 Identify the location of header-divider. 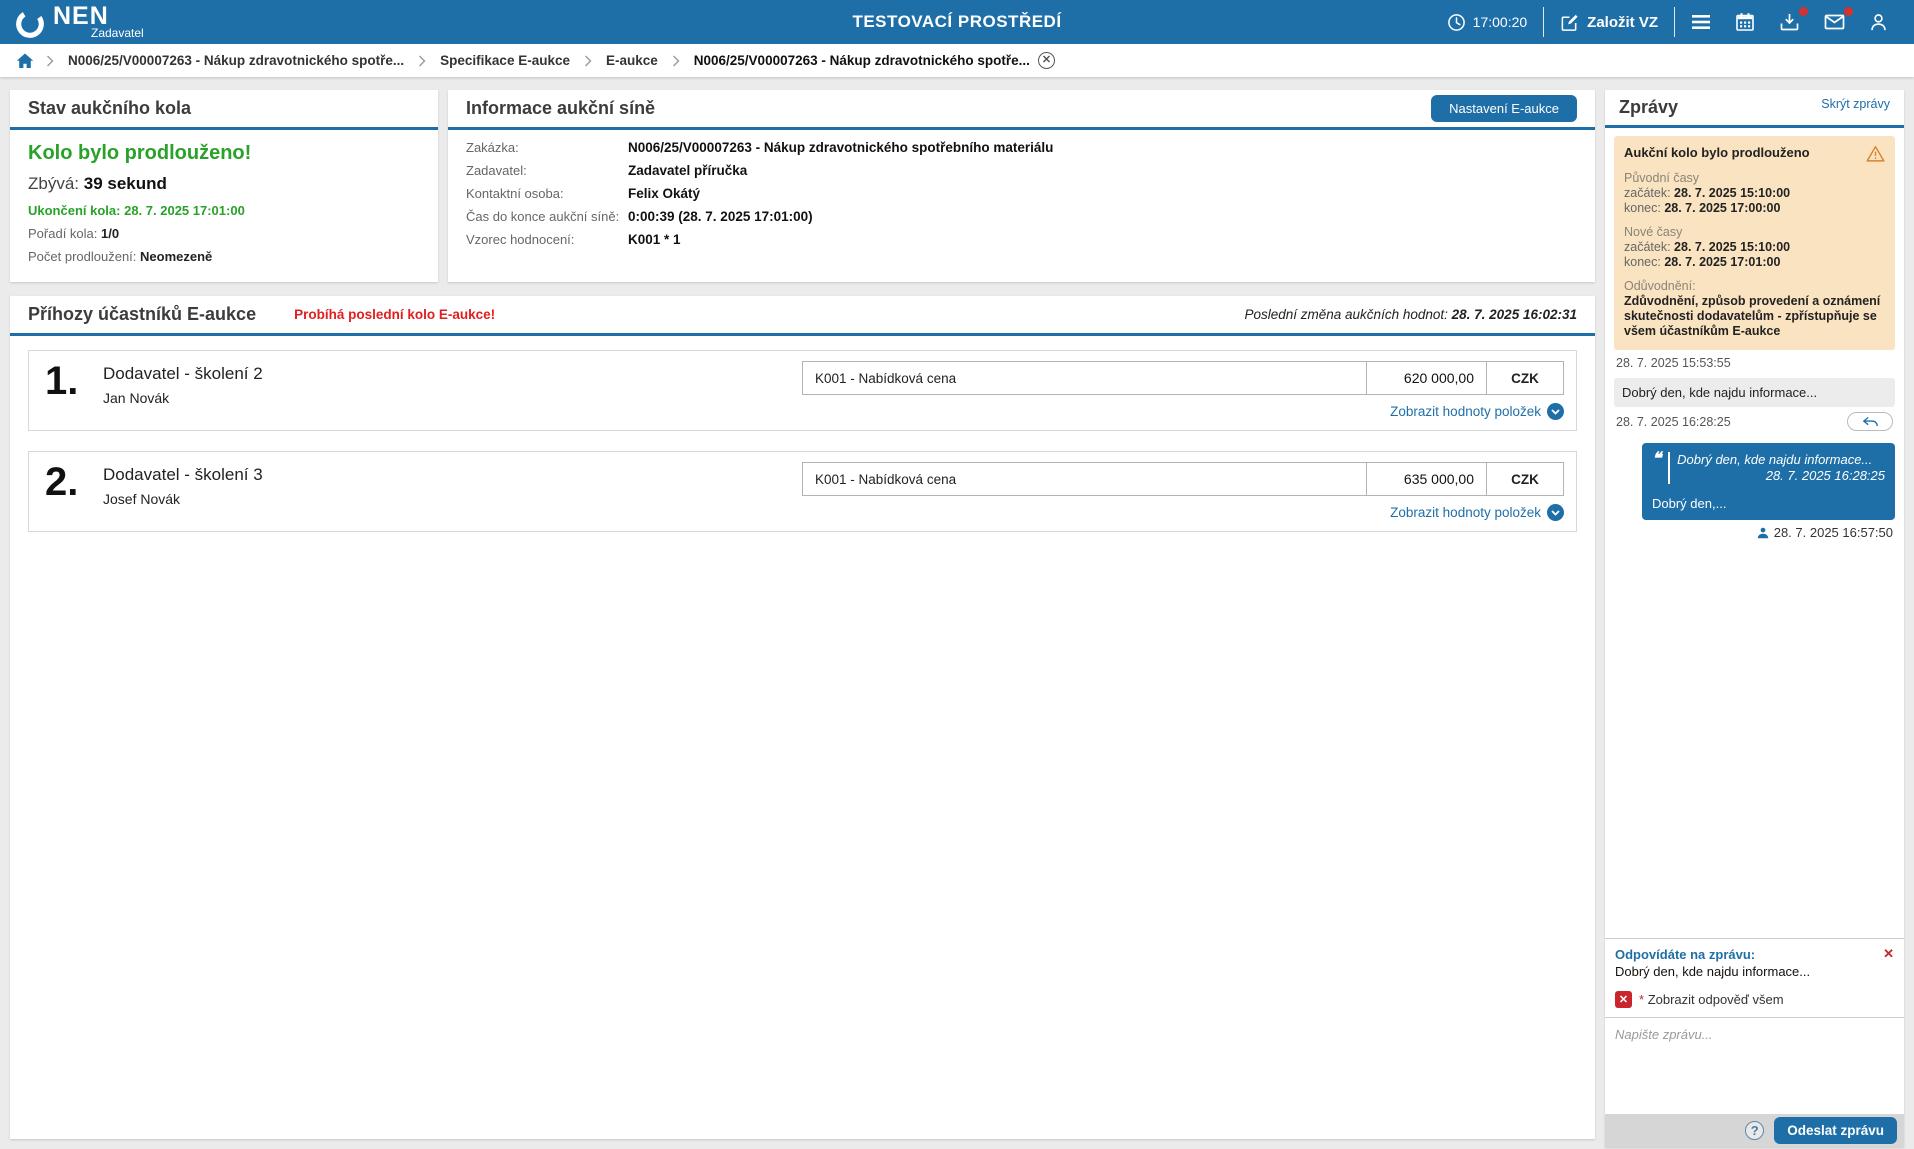
(1544, 22).